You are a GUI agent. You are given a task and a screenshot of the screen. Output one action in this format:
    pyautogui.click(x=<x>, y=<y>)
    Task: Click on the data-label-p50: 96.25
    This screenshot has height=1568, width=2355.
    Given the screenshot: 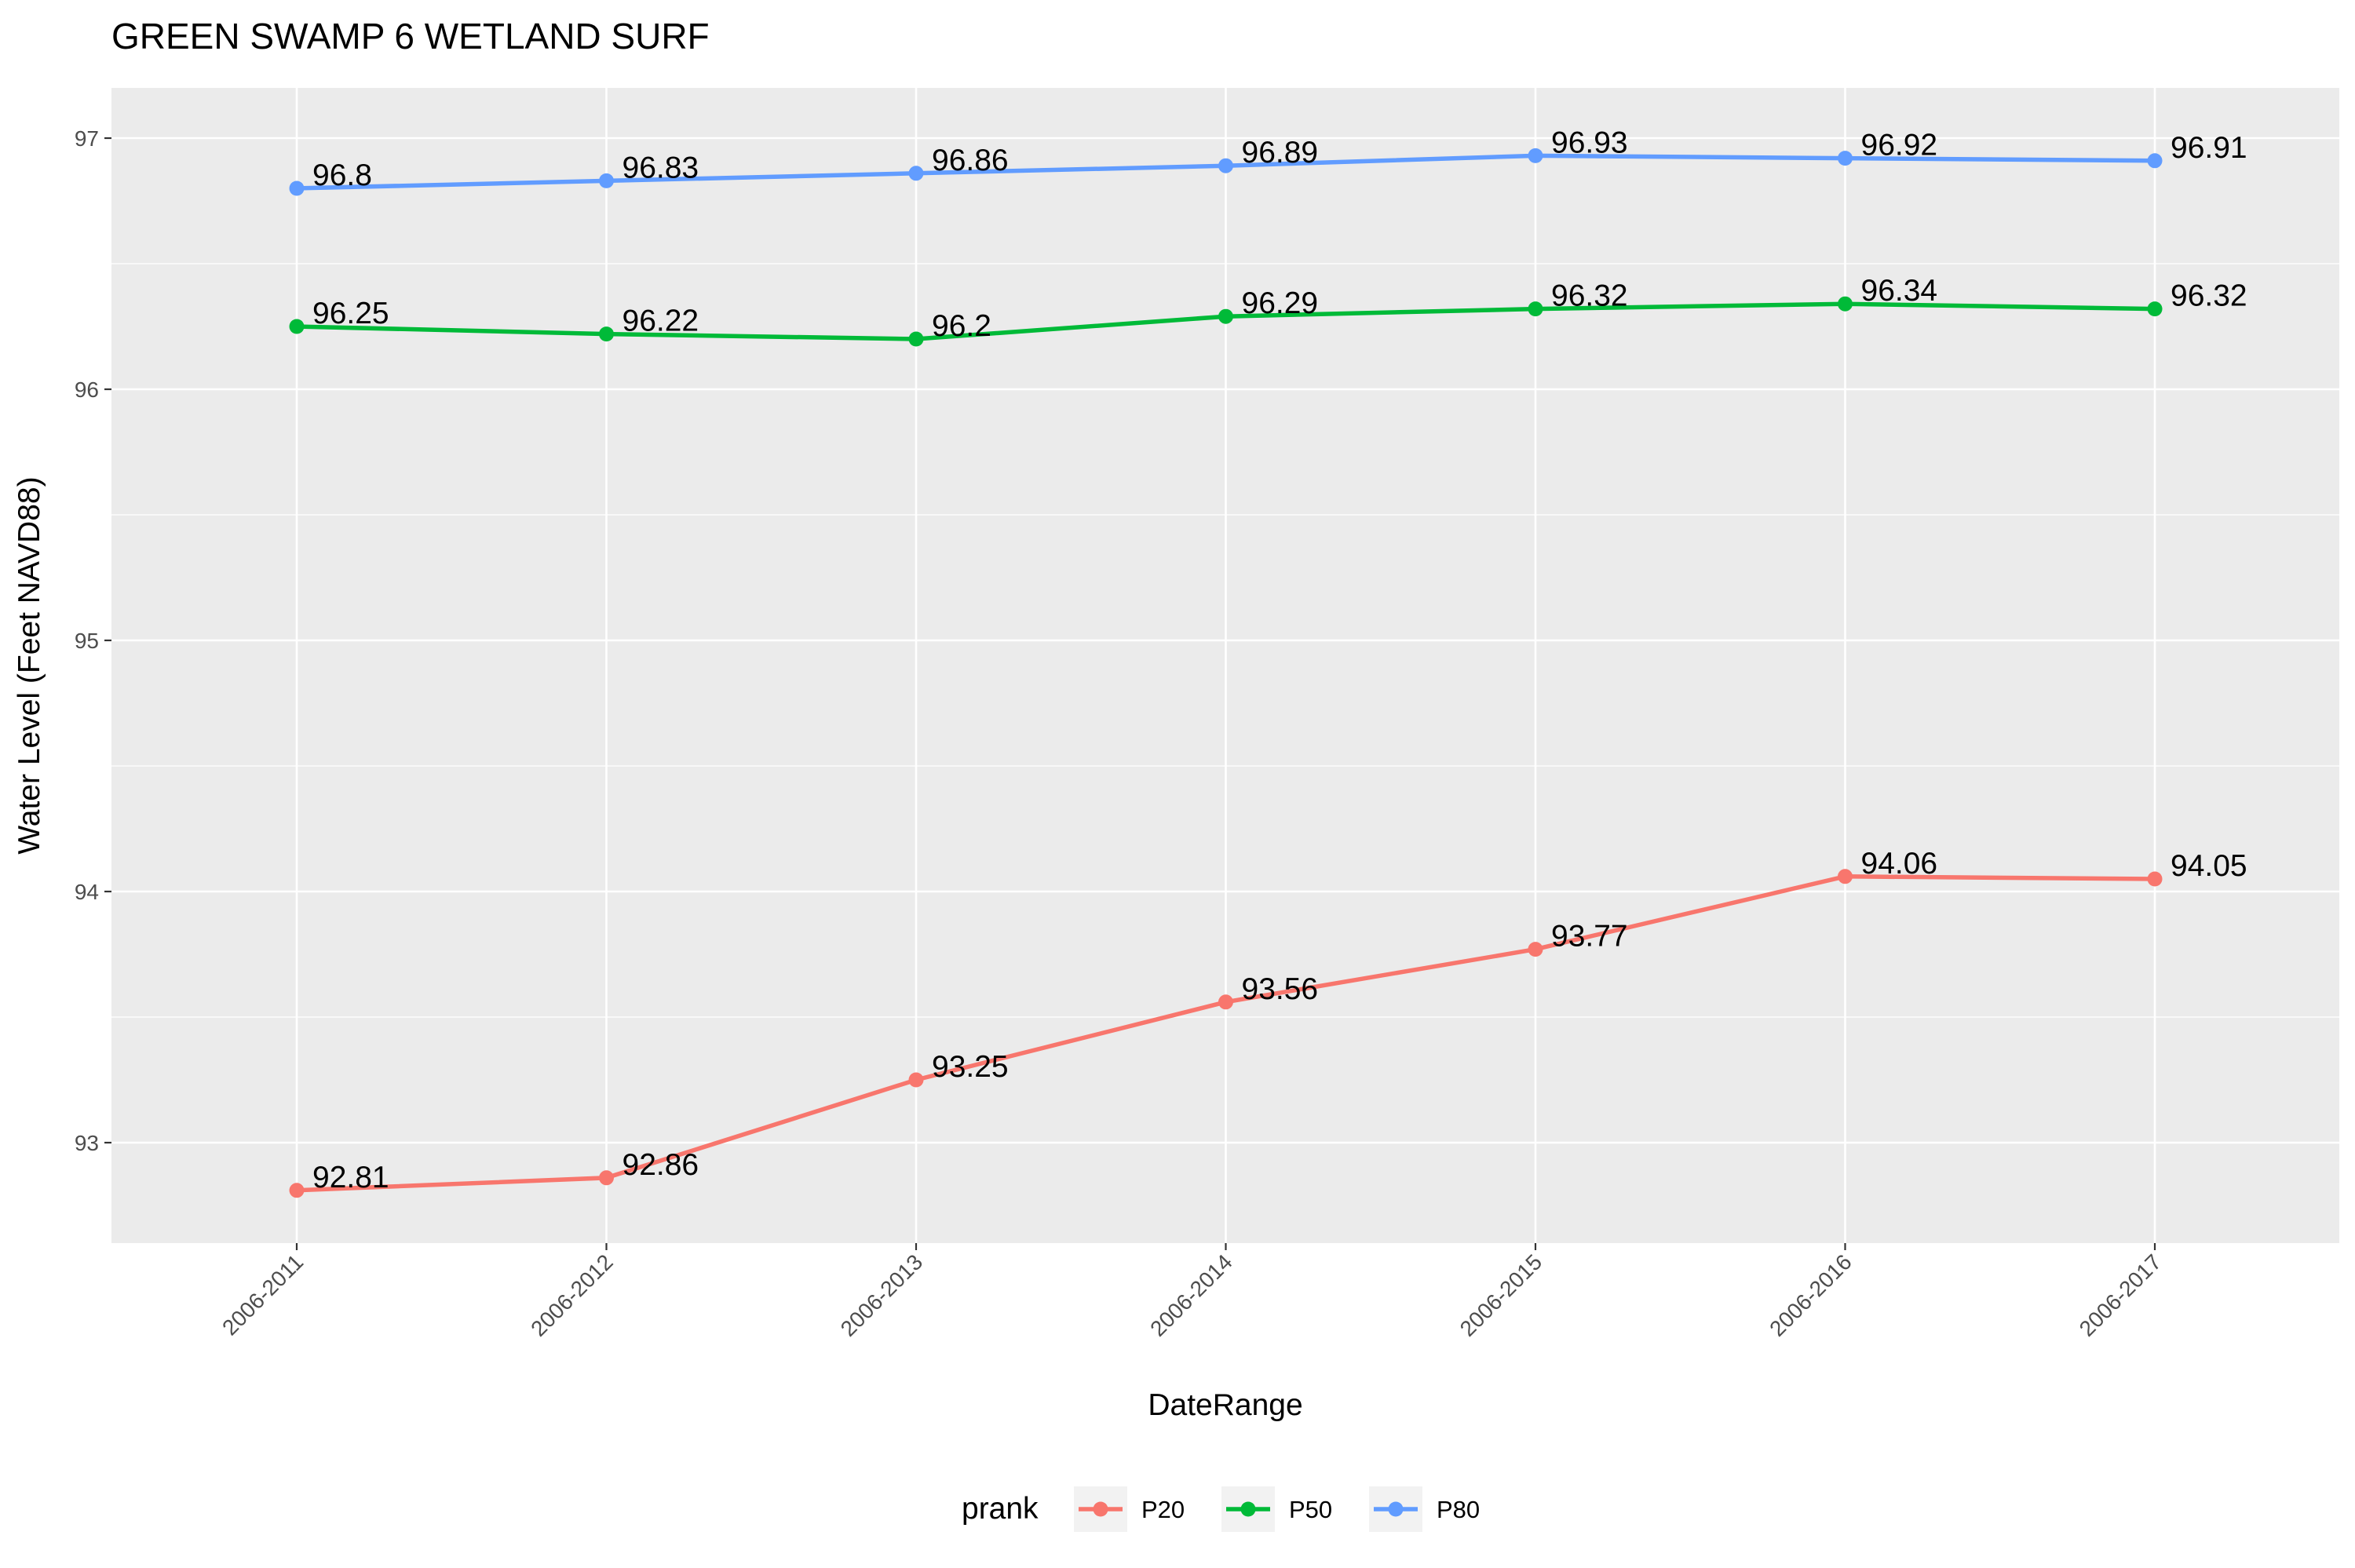 What is the action you would take?
    pyautogui.click(x=350, y=313)
    